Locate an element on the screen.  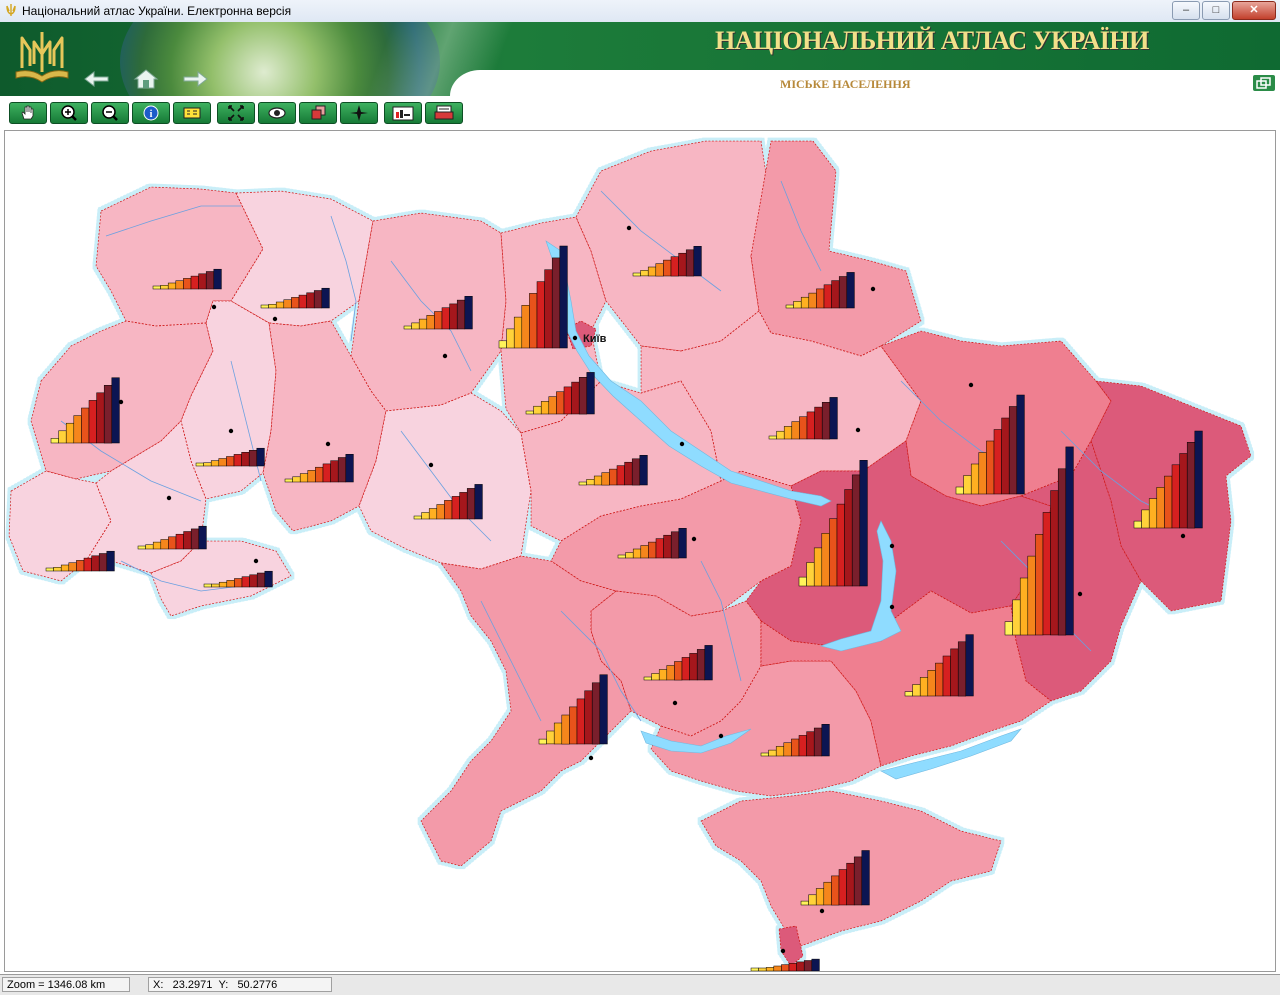
zoom-out-button is located at coordinates (110, 113).